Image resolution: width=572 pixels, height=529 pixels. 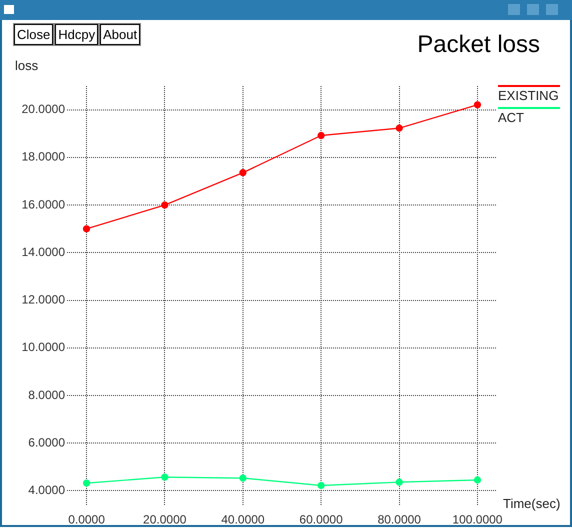 I want to click on x-tick-label: 100.0000, so click(x=477, y=519).